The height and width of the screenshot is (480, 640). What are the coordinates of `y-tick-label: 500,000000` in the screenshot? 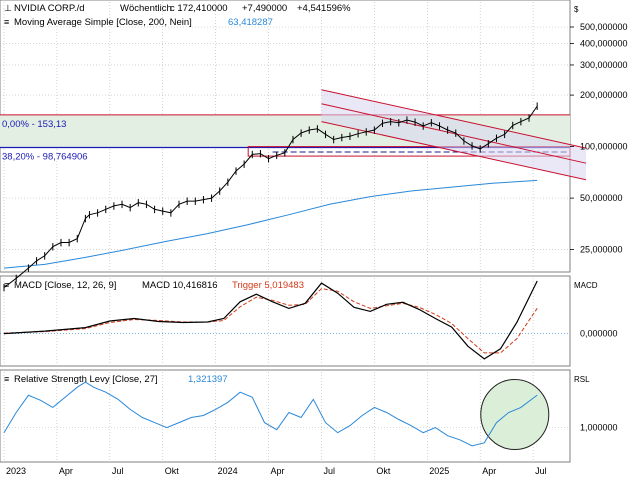 It's located at (604, 27).